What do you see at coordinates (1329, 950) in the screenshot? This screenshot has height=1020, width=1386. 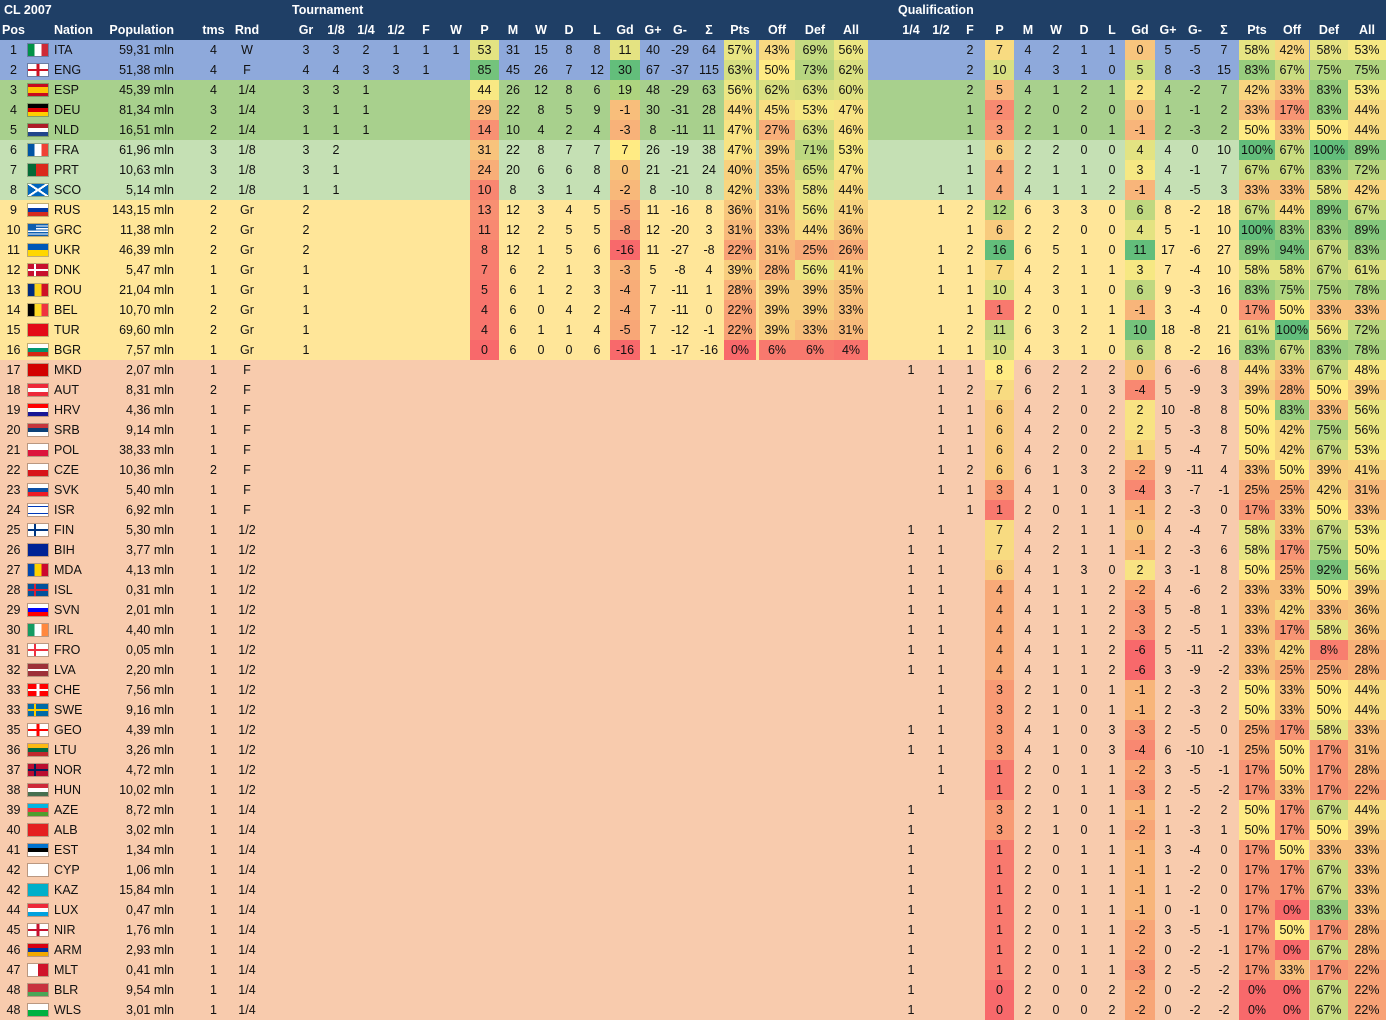 I see `cell-def-38: 67%` at bounding box center [1329, 950].